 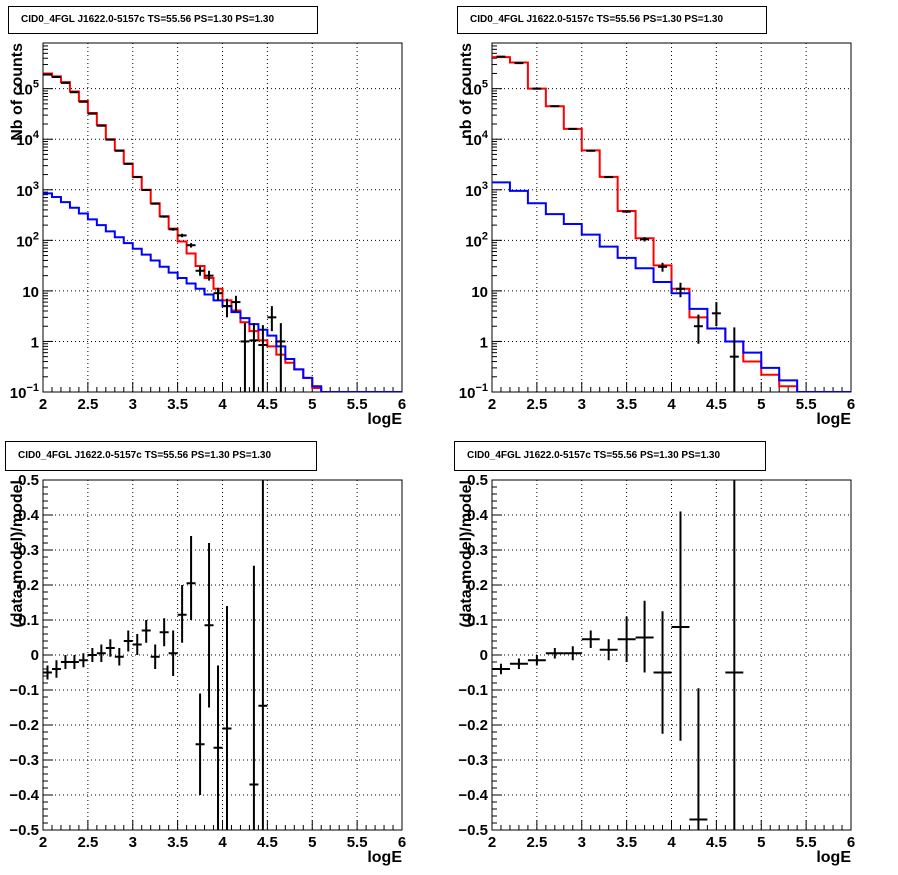 I want to click on x-tick-label: 2, so click(x=492, y=842).